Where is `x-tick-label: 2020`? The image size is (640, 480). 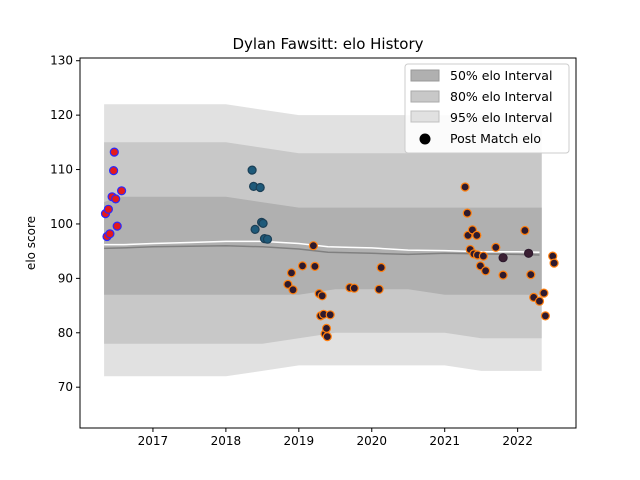
x-tick-label: 2020 is located at coordinates (371, 441).